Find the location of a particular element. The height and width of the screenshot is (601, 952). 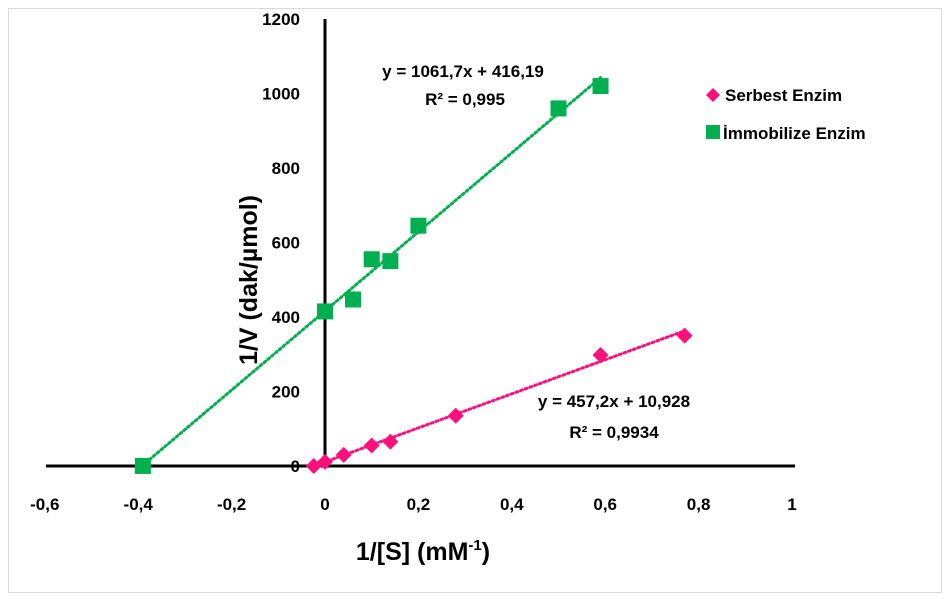

y-axis-title: 1/V (dak/µmol) is located at coordinates (249, 280).